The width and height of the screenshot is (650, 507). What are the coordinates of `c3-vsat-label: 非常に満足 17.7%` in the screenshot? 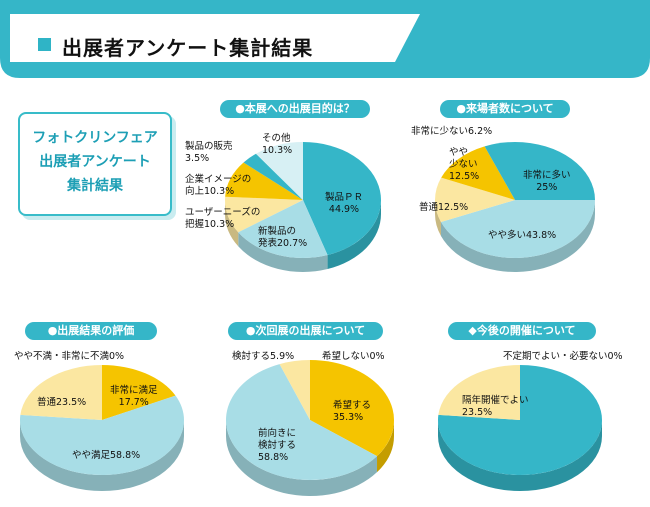 It's located at (134, 396).